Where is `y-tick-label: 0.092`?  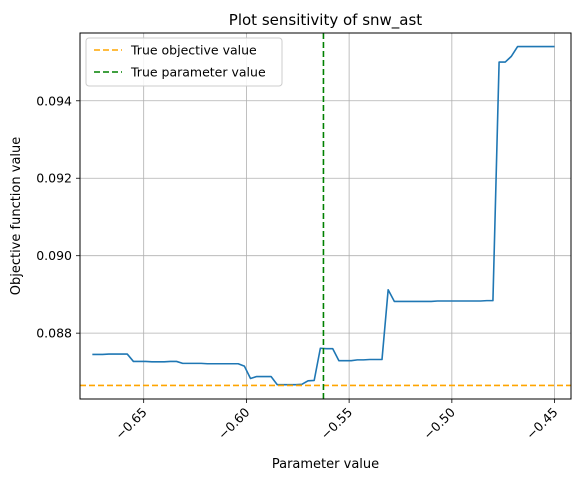 y-tick-label: 0.092 is located at coordinates (54, 178).